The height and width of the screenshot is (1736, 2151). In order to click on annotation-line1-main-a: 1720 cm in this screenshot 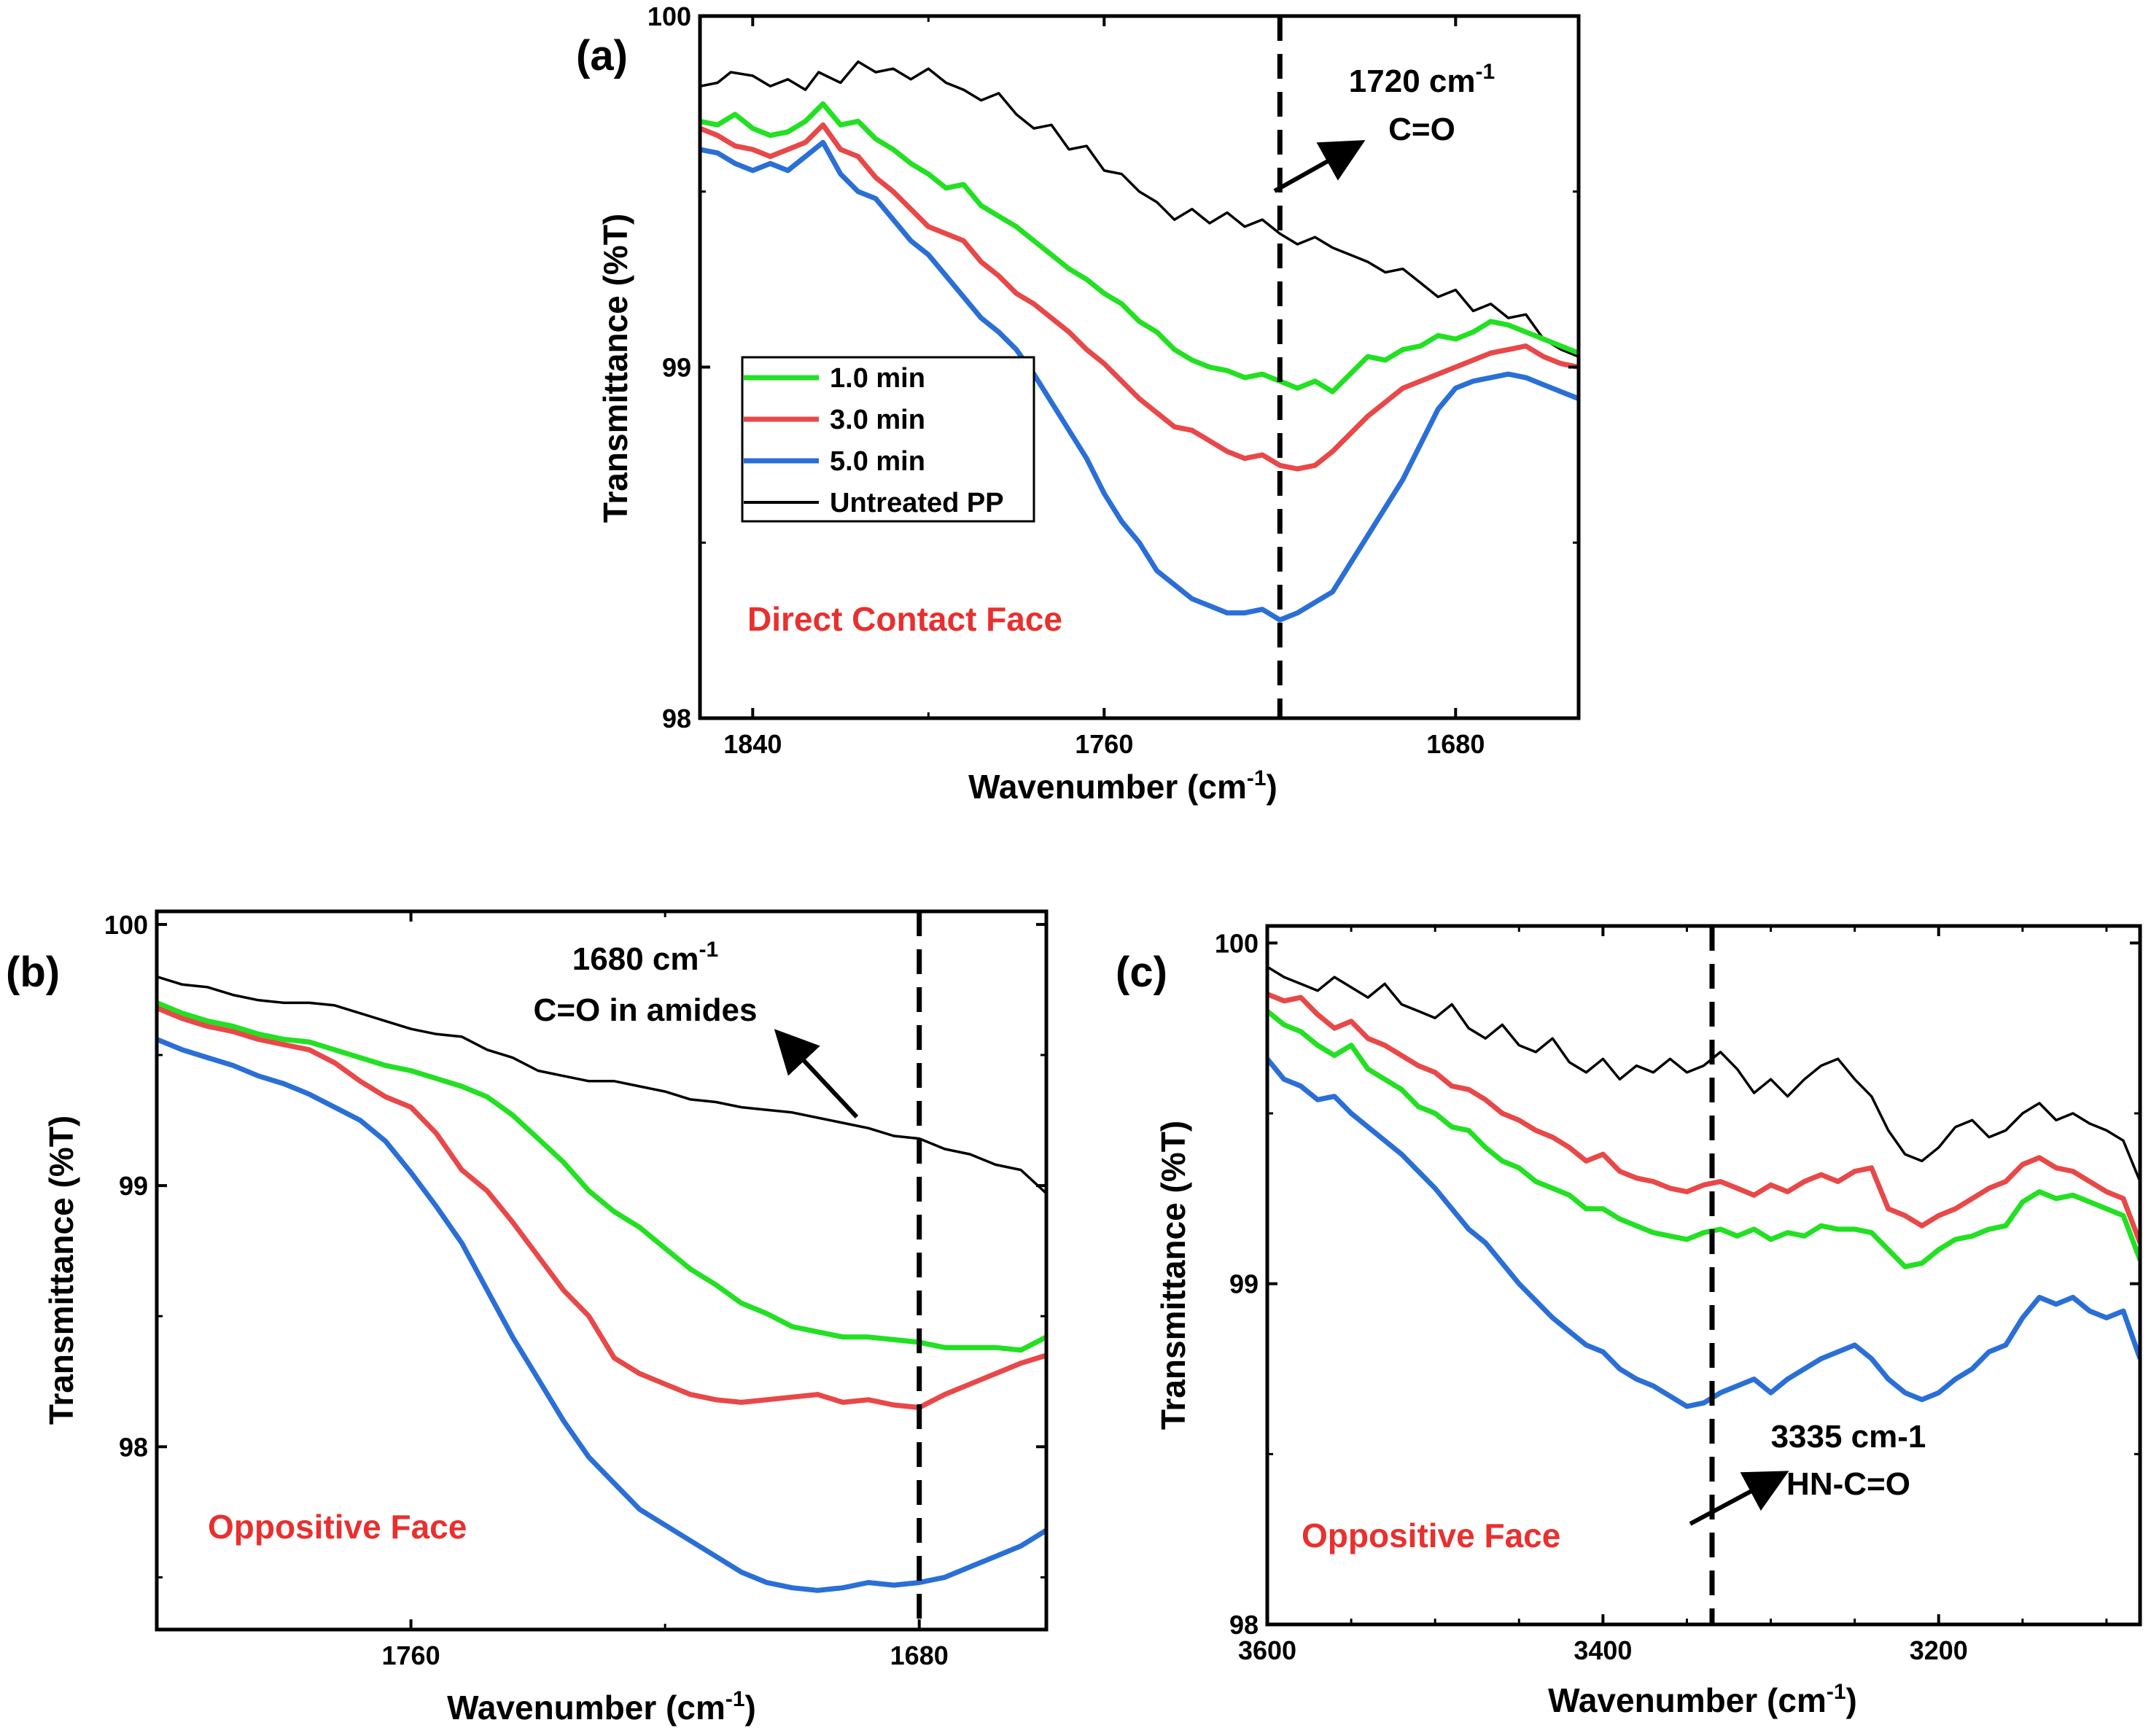, I will do `click(1412, 81)`.